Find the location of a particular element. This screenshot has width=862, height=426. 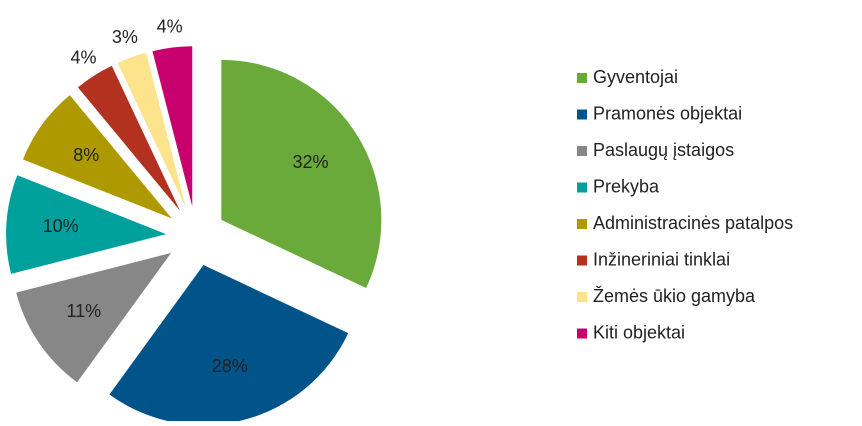

data-label: 8% is located at coordinates (86, 155).